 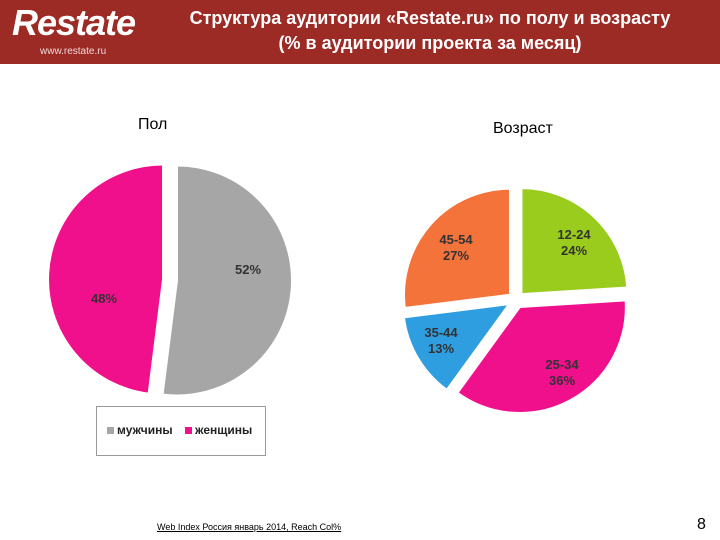 I want to click on restate-logo: Restate www.restate.ru, so click(x=70, y=32).